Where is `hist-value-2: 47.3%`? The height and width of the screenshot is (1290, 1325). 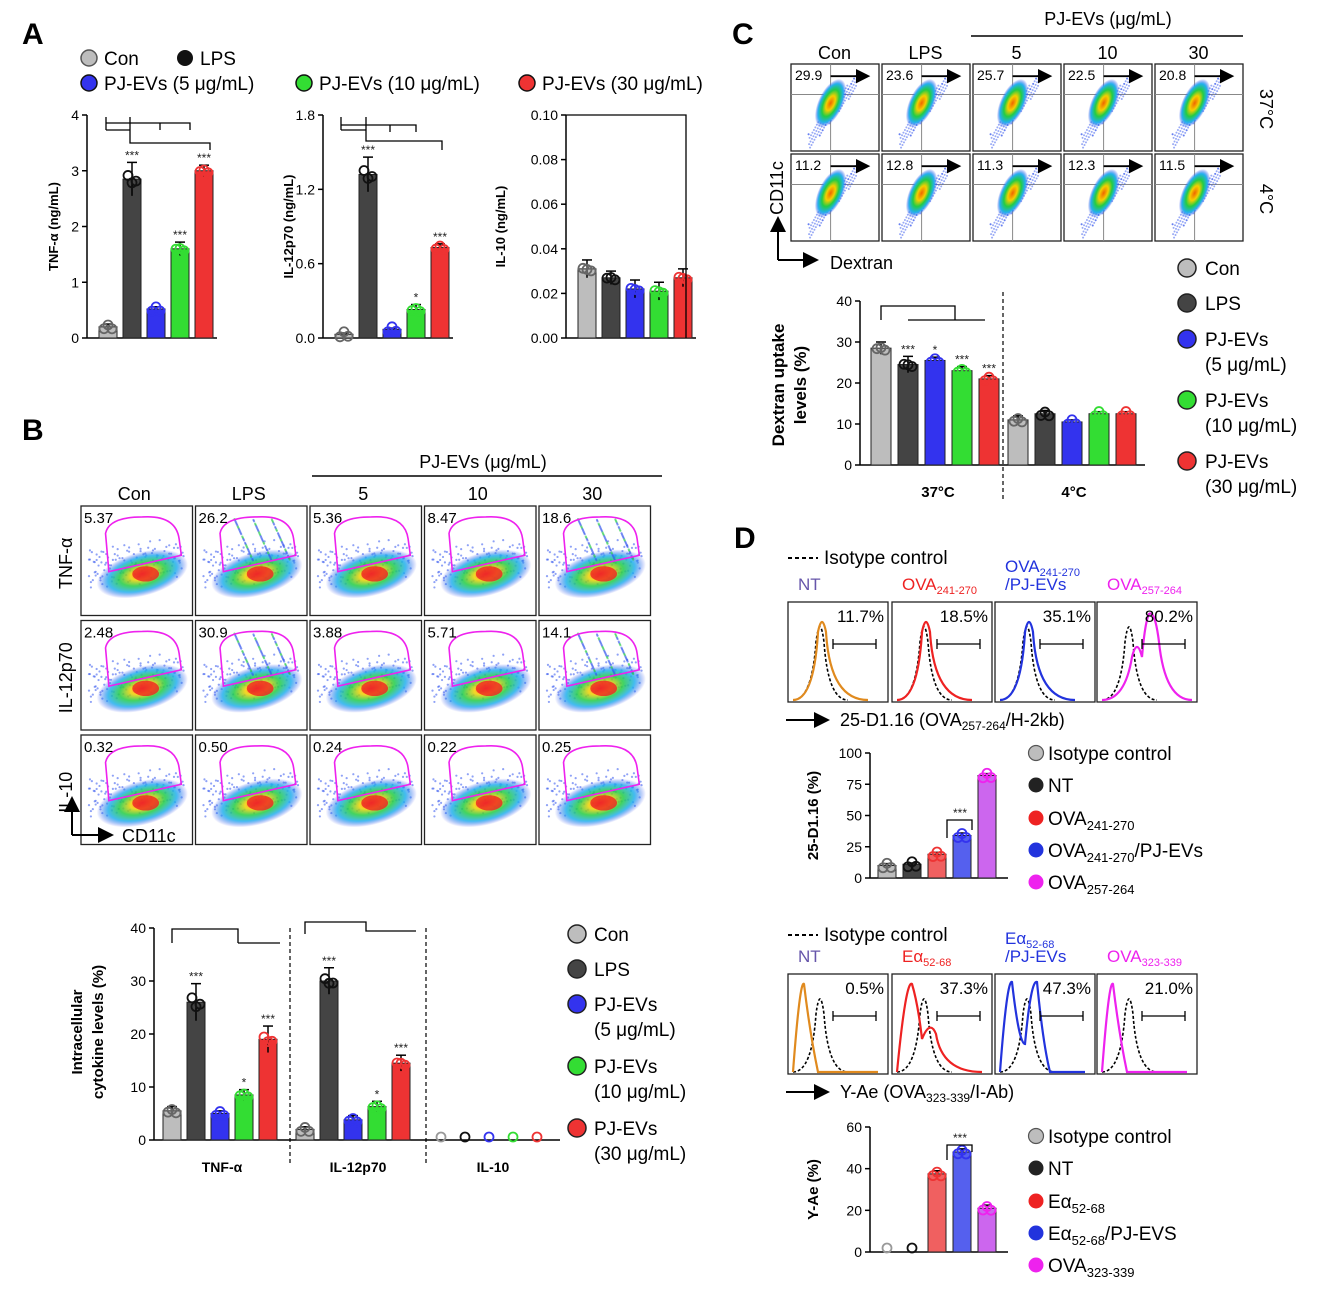
hist-value-2: 47.3% is located at coordinates (1067, 988).